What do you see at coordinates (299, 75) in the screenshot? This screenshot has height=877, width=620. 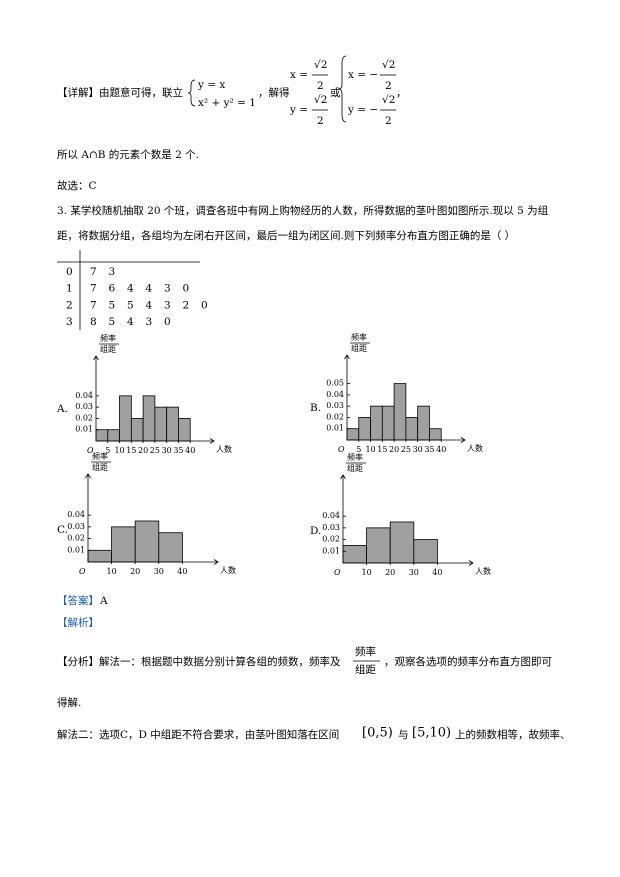 I see `solution-lhs: x =` at bounding box center [299, 75].